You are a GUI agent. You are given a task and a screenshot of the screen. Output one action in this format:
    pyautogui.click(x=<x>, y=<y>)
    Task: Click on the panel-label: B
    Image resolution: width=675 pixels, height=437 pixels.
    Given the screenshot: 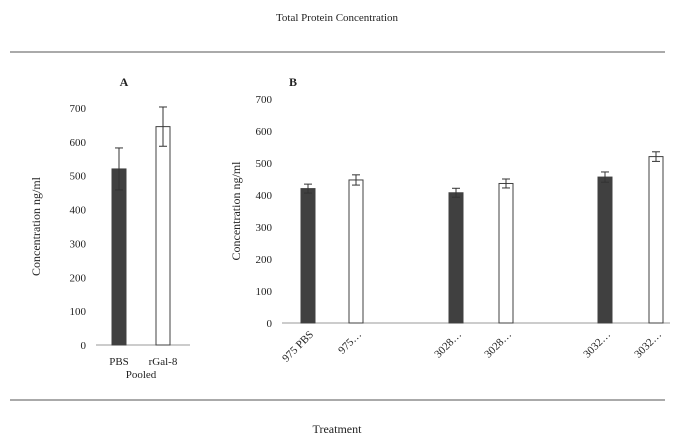 What is the action you would take?
    pyautogui.click(x=293, y=82)
    